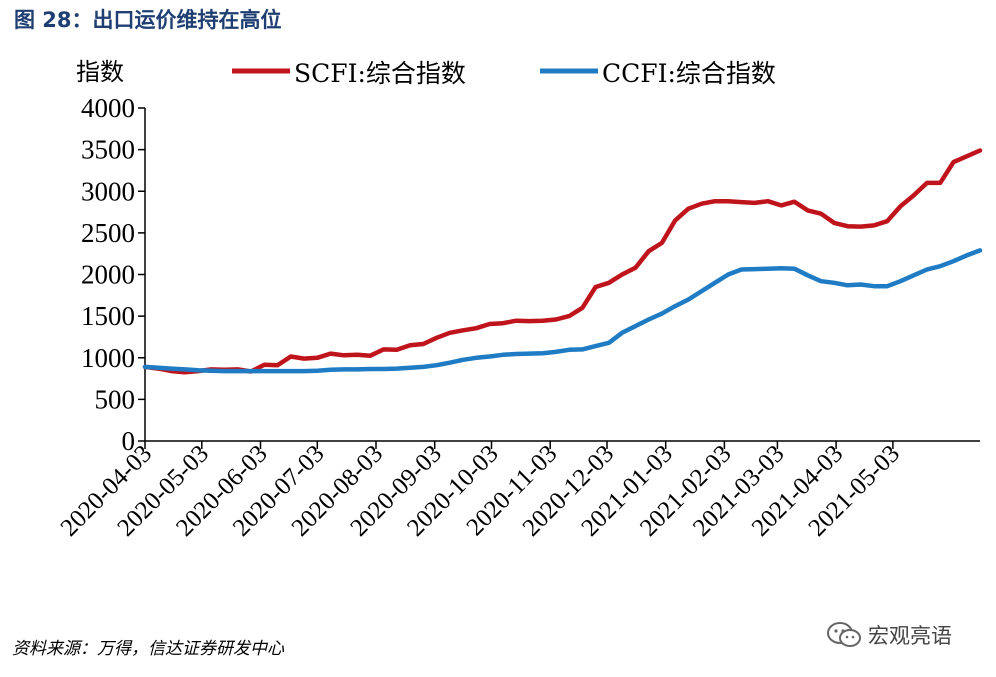 The image size is (996, 677). I want to click on y-tick-label: 1000, so click(108, 358).